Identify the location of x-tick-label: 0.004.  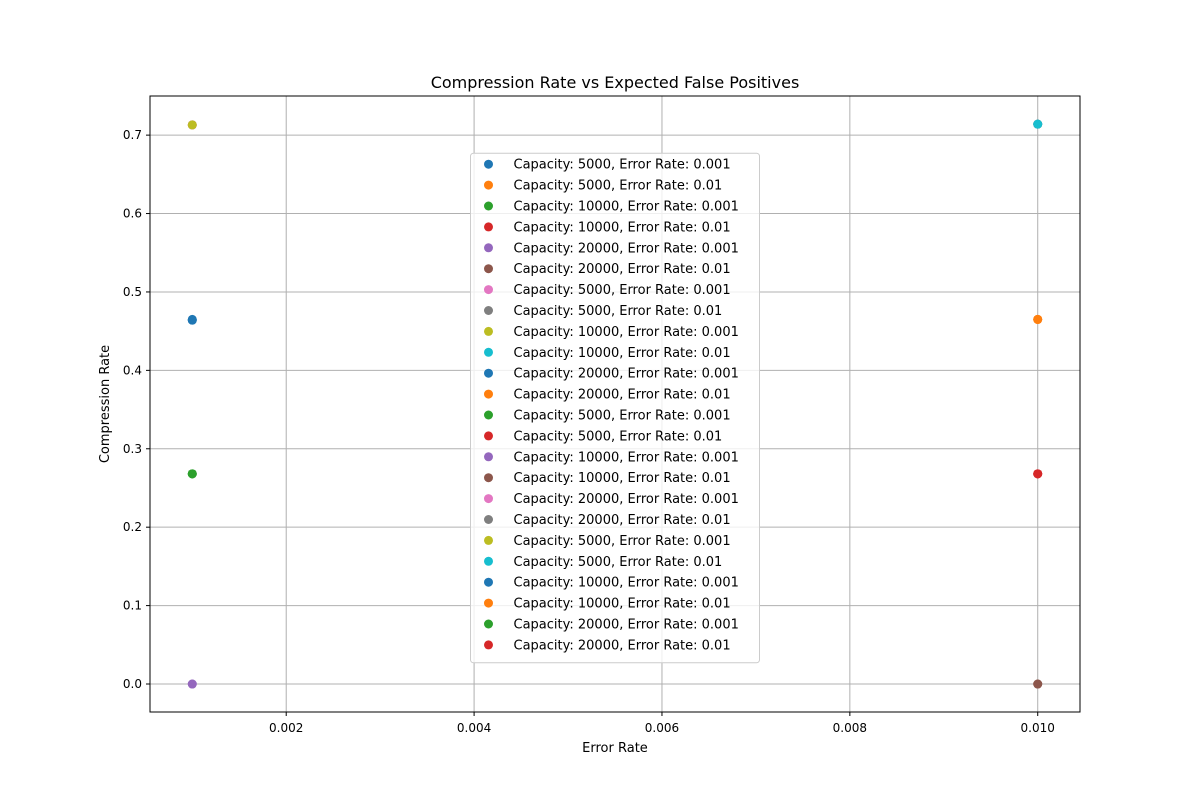
(474, 728).